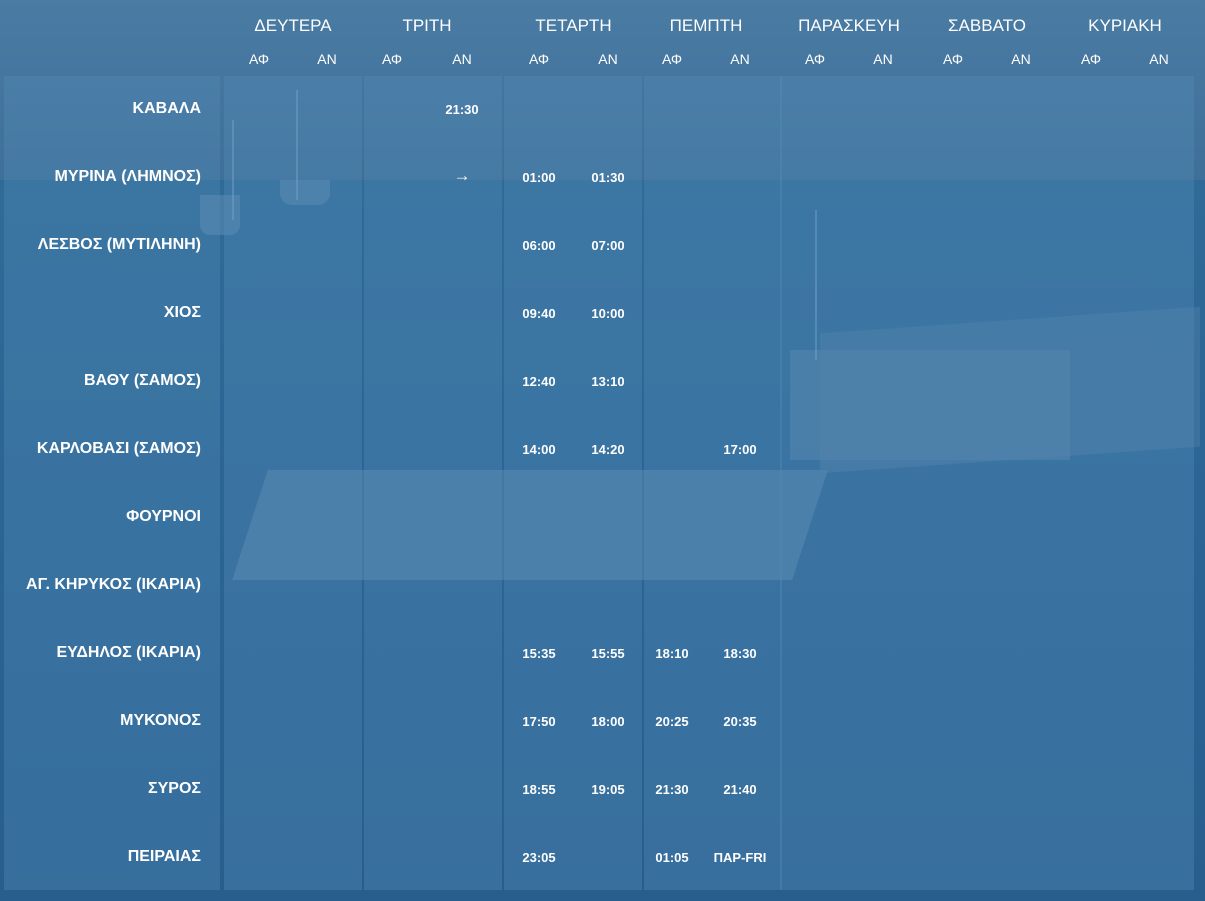 This screenshot has width=1205, height=901. Describe the element at coordinates (160, 720) in the screenshot. I see `port-name: ΜΥΚΟΝΟΣ` at that location.